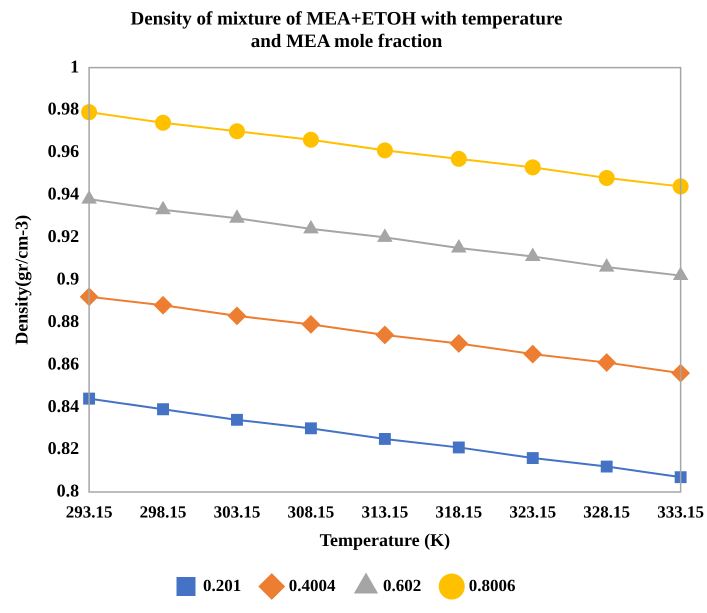  I want to click on y-tick-label: 0.82, so click(64, 448).